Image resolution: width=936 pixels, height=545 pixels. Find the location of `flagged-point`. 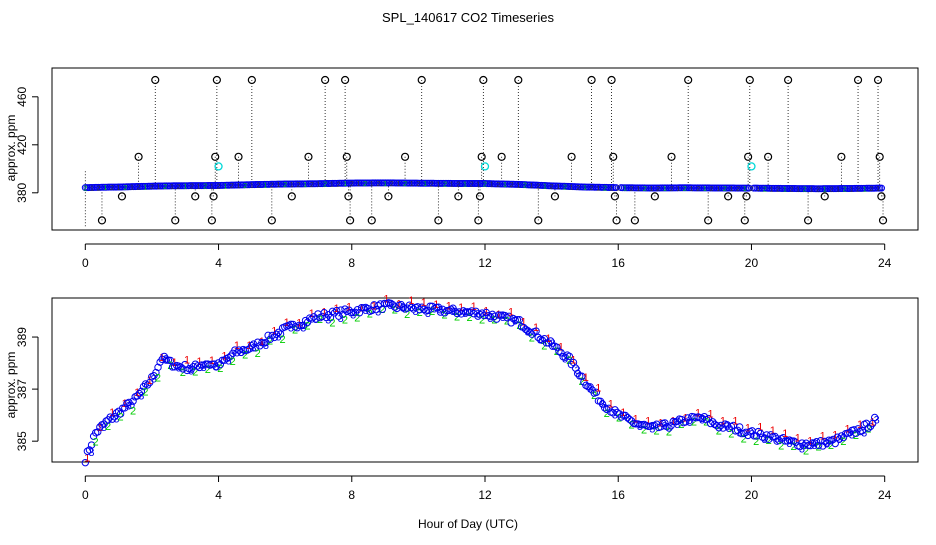

flagged-point is located at coordinates (485, 166).